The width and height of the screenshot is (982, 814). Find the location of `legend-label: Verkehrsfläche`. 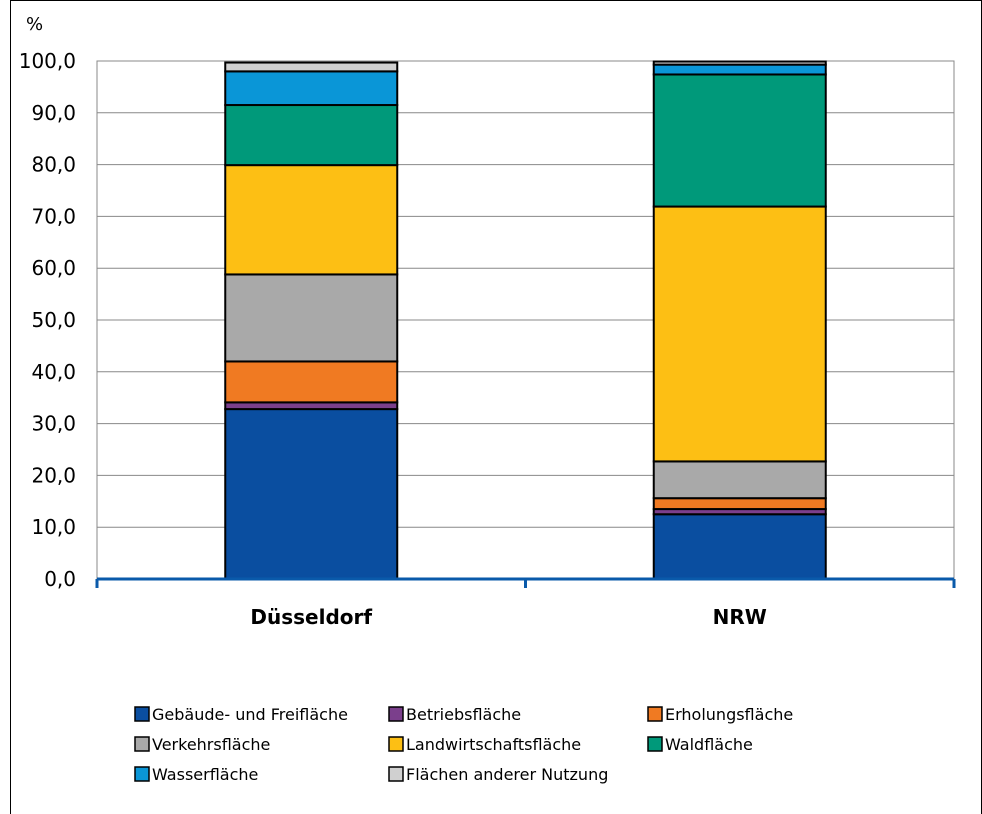

legend-label: Verkehrsfläche is located at coordinates (211, 744).